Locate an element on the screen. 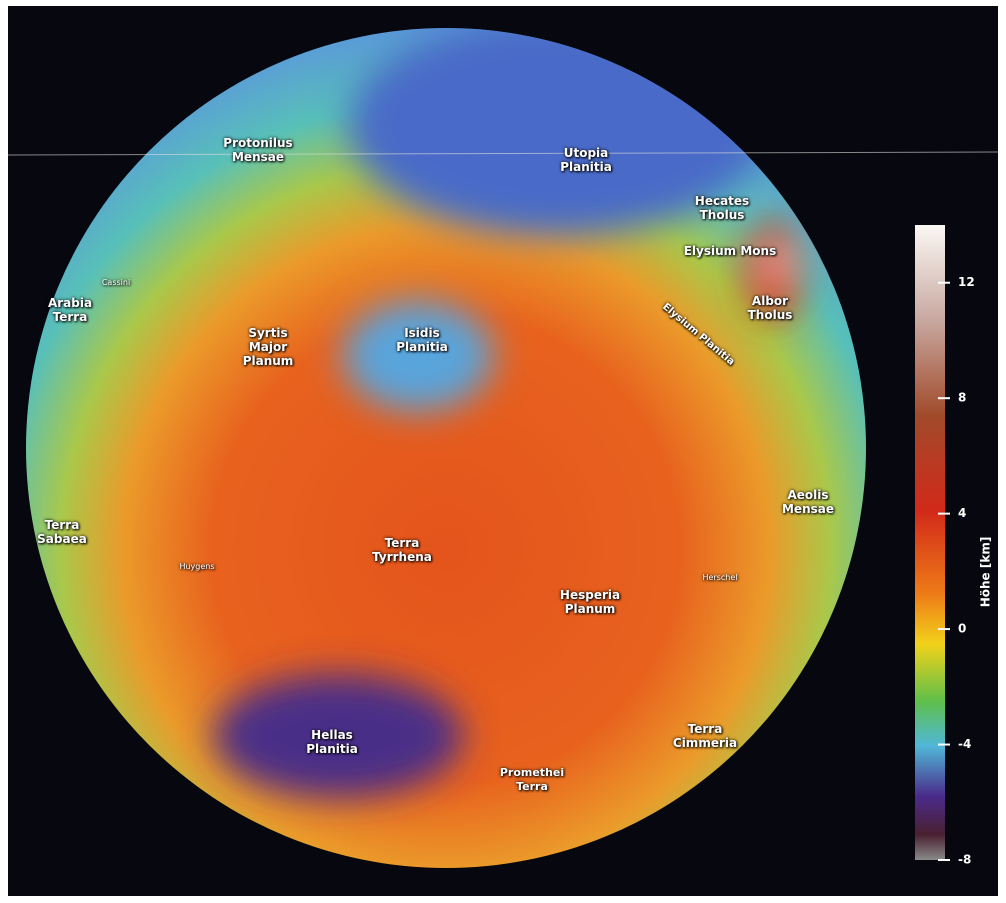 The image size is (1006, 903). place-label: Albor Tholus is located at coordinates (770, 308).